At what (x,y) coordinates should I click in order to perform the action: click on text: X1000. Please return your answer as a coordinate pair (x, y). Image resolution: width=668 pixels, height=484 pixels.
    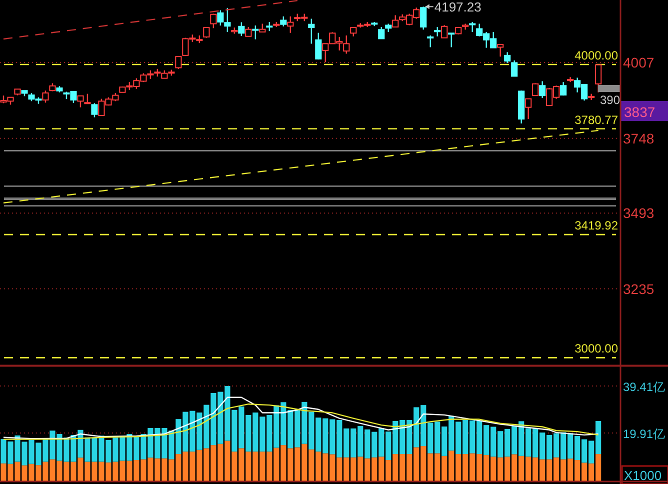
    Looking at the image, I should click on (643, 475).